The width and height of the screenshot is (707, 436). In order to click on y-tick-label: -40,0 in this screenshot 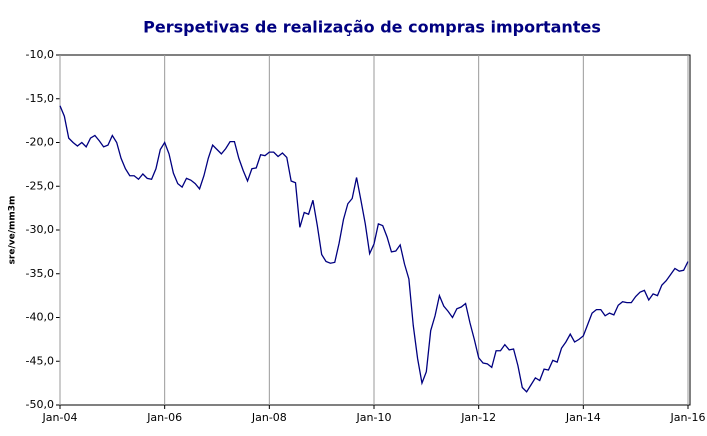, I will do `click(40, 317)`.